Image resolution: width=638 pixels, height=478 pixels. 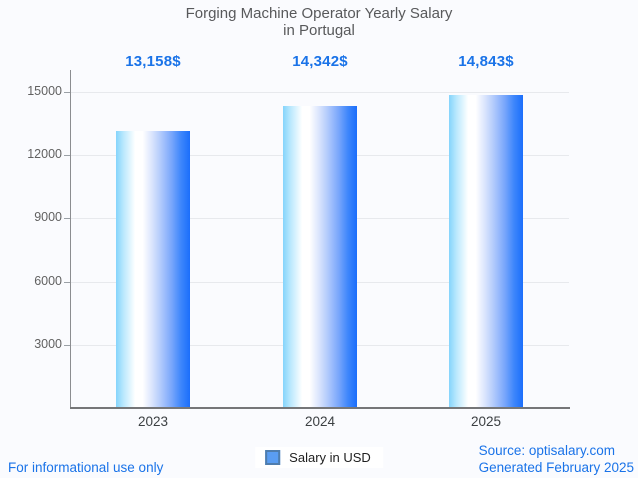 What do you see at coordinates (44, 154) in the screenshot?
I see `y-axis-label: 12000` at bounding box center [44, 154].